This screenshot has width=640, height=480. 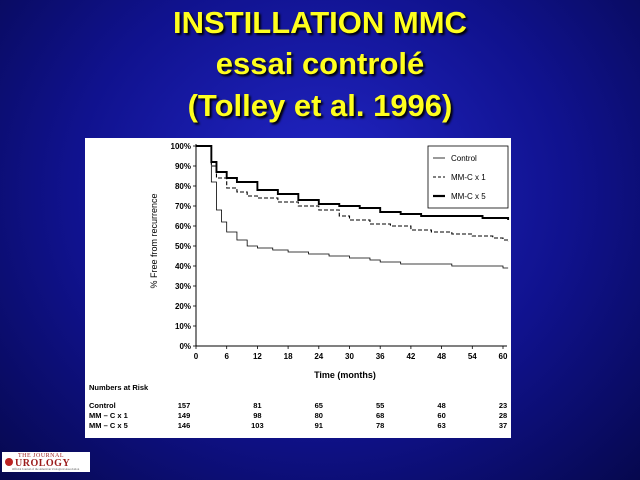 What do you see at coordinates (183, 246) in the screenshot?
I see `y-tick-label: 50%` at bounding box center [183, 246].